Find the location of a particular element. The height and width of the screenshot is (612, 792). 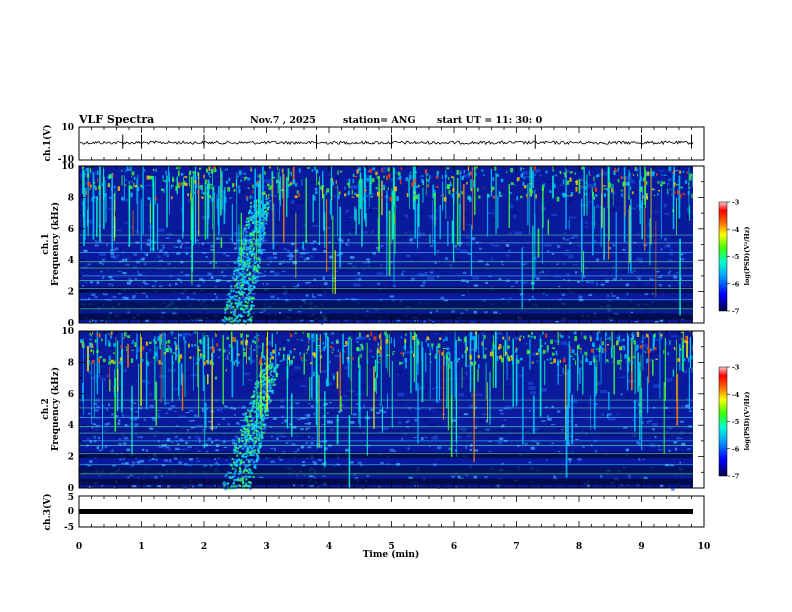

dark-freq-band is located at coordinates (386, 455).